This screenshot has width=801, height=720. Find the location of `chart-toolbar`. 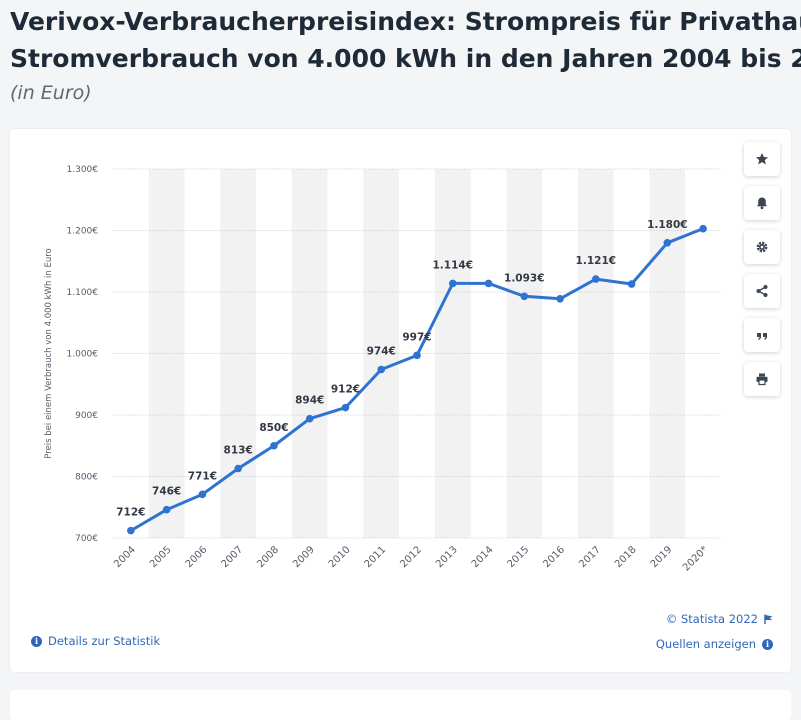

chart-toolbar is located at coordinates (762, 274).